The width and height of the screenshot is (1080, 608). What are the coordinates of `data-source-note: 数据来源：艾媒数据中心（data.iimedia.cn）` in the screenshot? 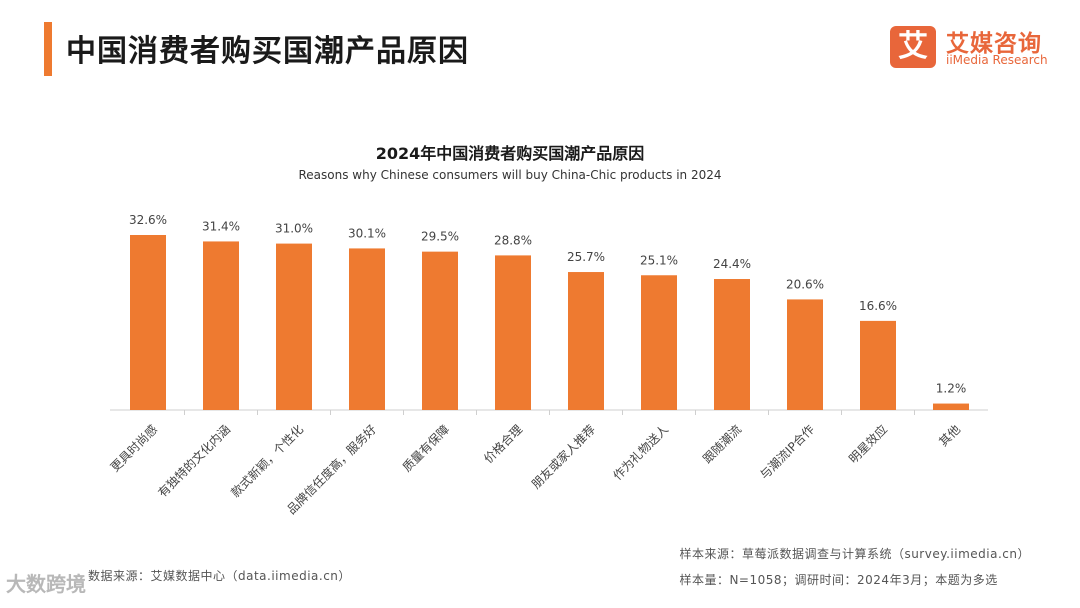 It's located at (219, 576).